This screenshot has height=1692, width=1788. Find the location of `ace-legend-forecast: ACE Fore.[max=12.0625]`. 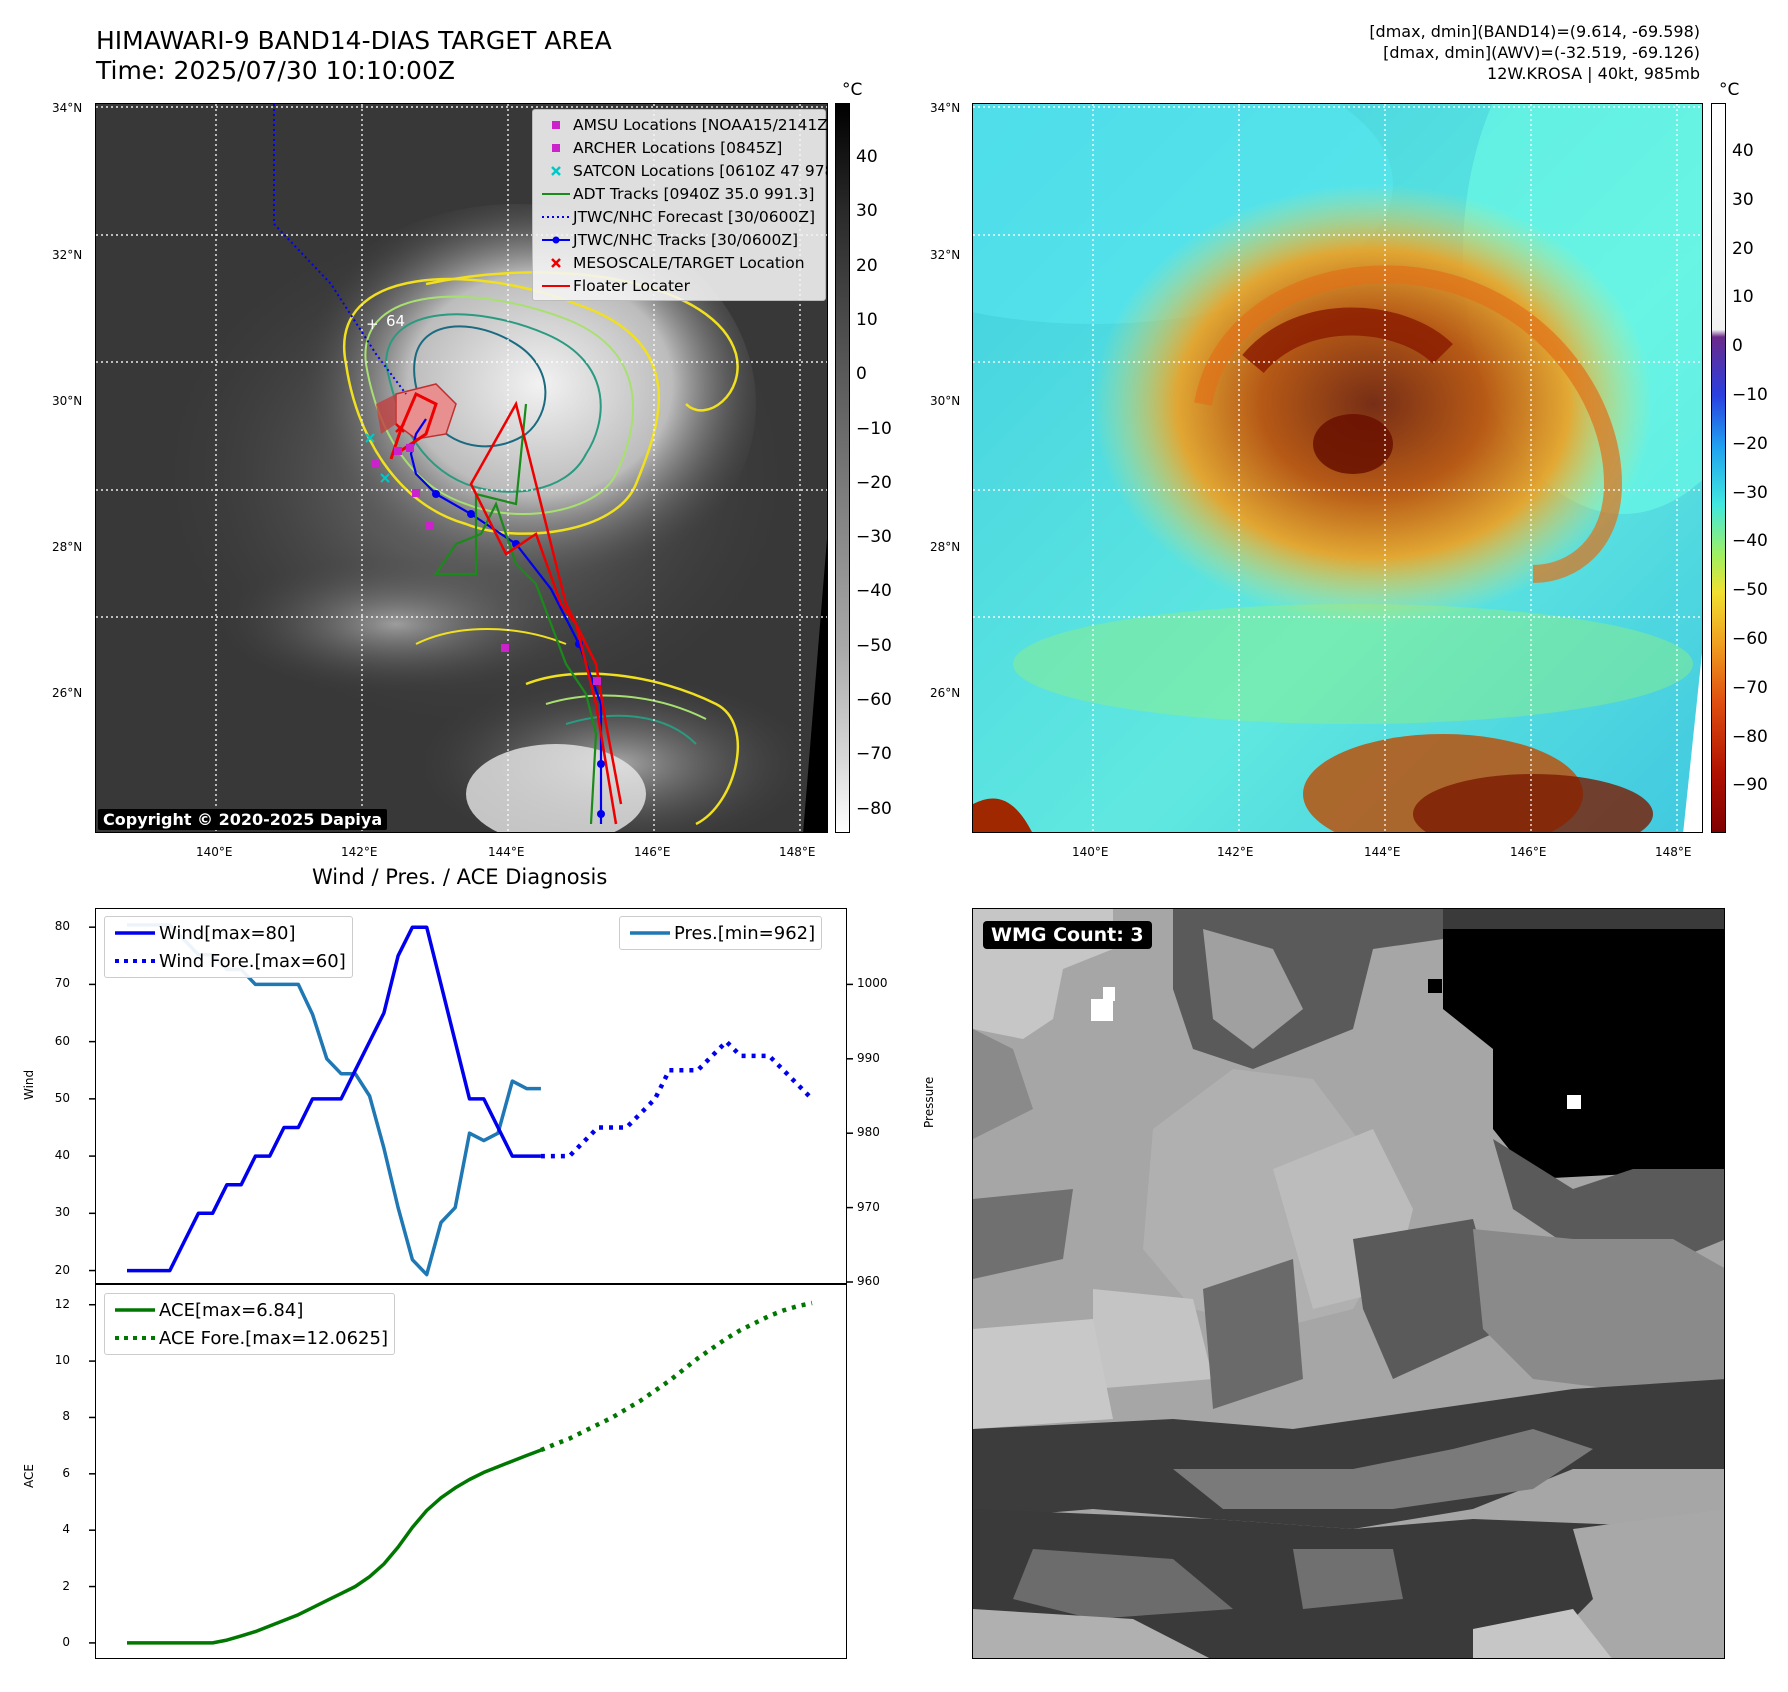

ace-legend-forecast: ACE Fore.[max=12.0625] is located at coordinates (273, 1338).